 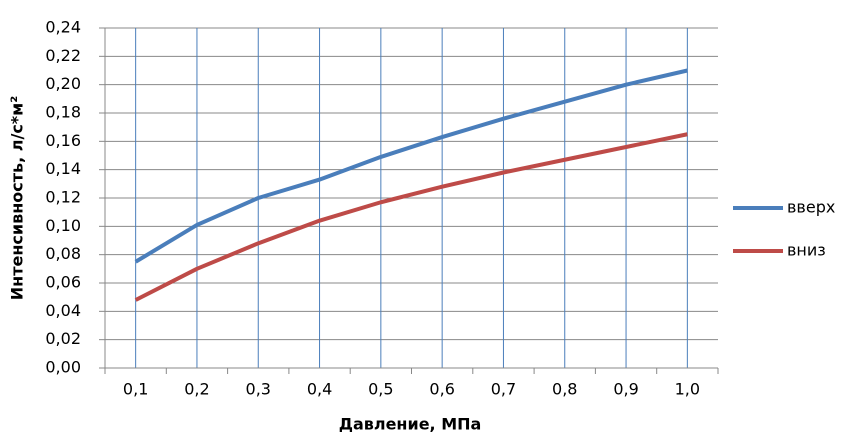 I want to click on x-tick-label: 0,9, so click(x=625, y=389).